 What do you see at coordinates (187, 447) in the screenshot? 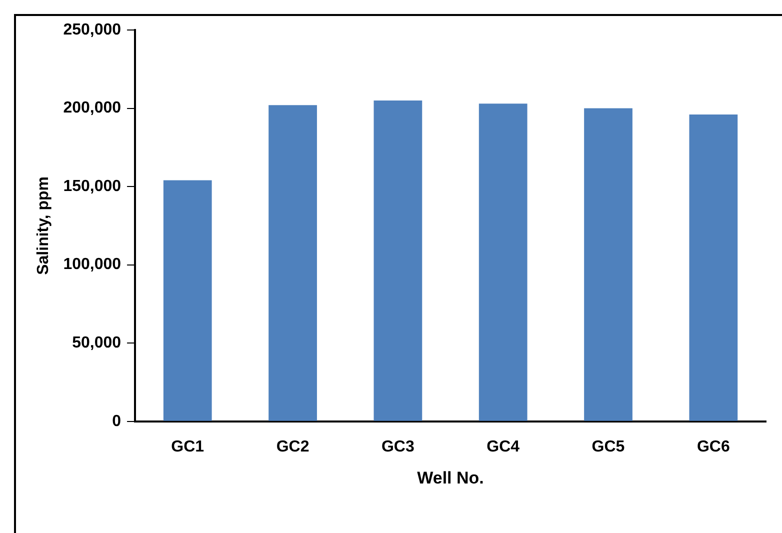
I see `x-tick-label: GC1` at bounding box center [187, 447].